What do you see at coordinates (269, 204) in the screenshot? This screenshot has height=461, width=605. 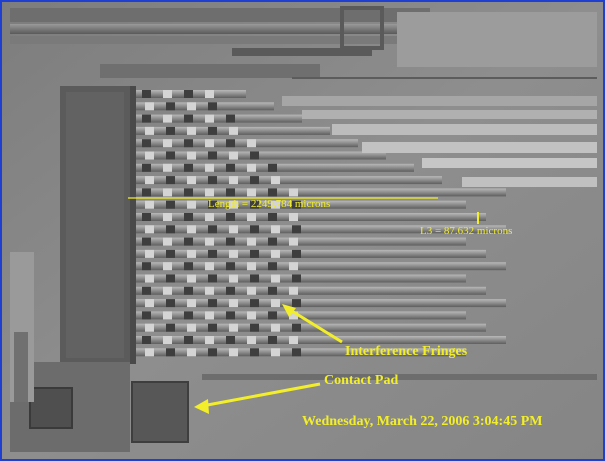 I see `length-measurement-label: Length = 2249.784 microns` at bounding box center [269, 204].